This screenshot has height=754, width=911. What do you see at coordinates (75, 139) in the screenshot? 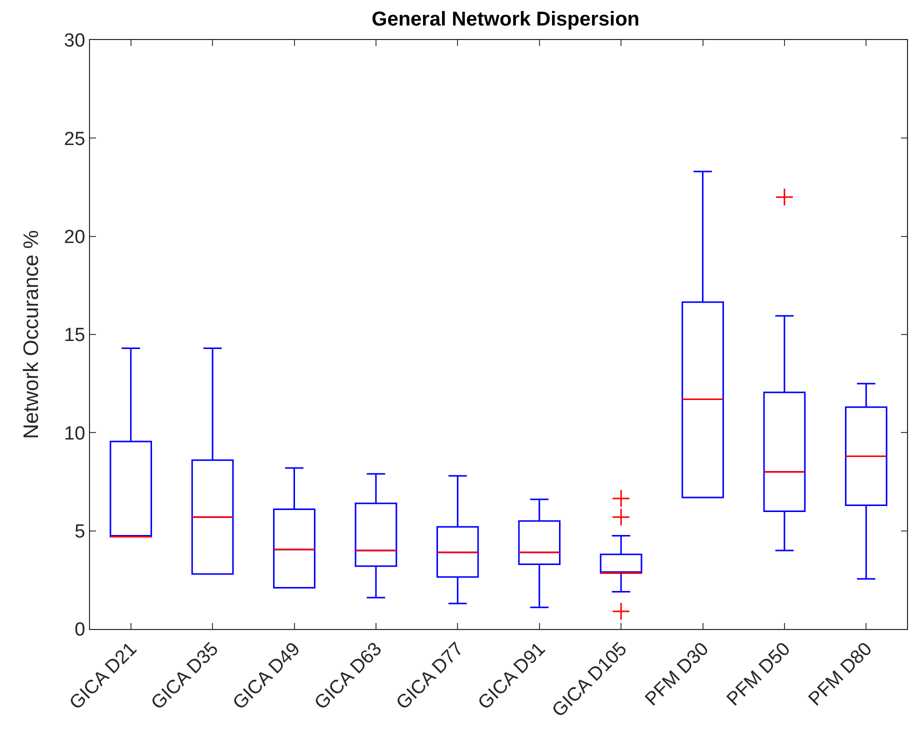
I see `y-tick-label: 25` at bounding box center [75, 139].